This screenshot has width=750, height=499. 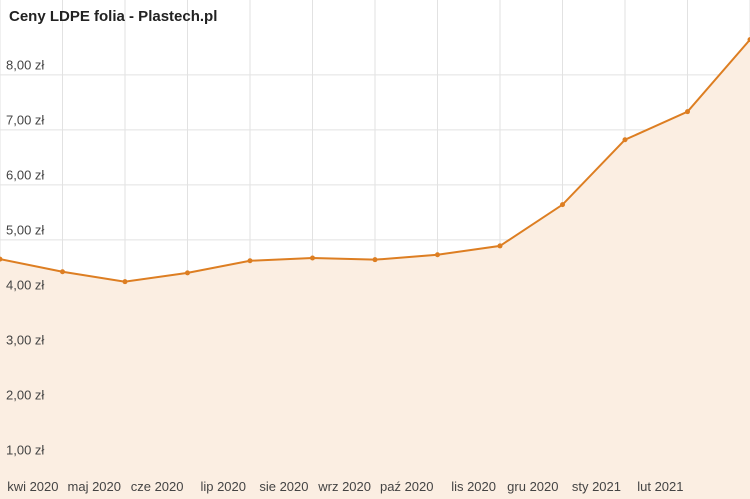 What do you see at coordinates (25, 284) in the screenshot?
I see `y-tick-label: 4,00 zł` at bounding box center [25, 284].